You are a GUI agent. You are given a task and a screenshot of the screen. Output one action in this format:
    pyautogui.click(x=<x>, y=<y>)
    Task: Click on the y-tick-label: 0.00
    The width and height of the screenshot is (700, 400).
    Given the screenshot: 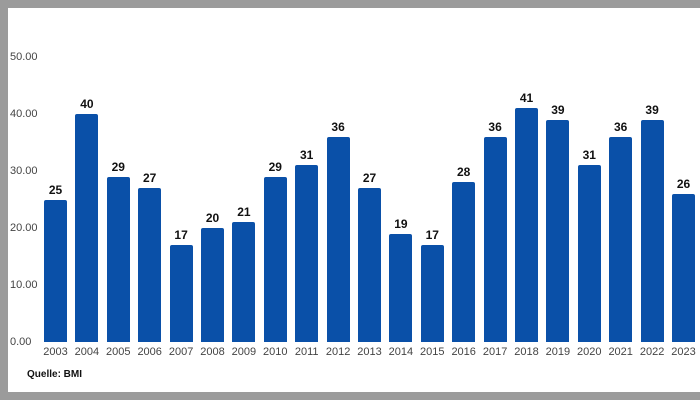 What is the action you would take?
    pyautogui.click(x=21, y=342)
    